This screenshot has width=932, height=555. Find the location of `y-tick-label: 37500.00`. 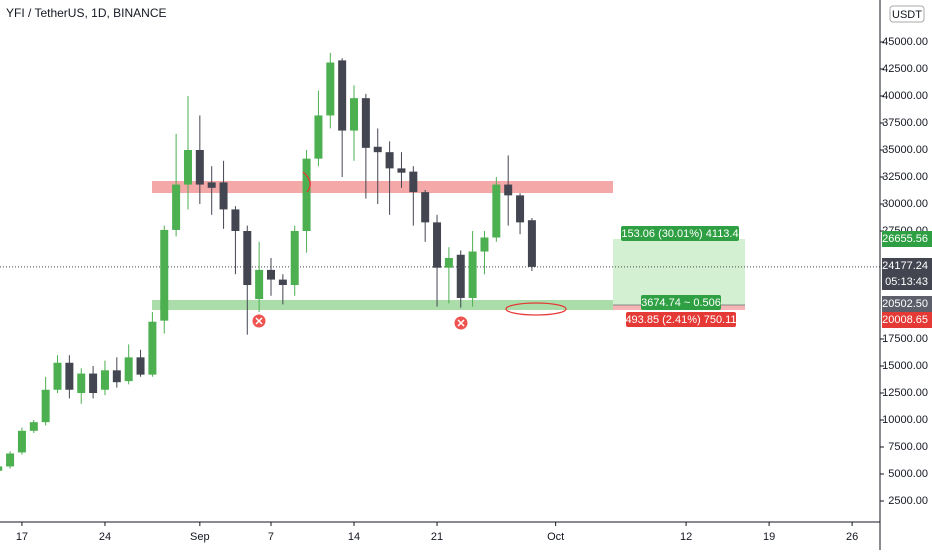

y-tick-label: 37500.00 is located at coordinates (905, 123).